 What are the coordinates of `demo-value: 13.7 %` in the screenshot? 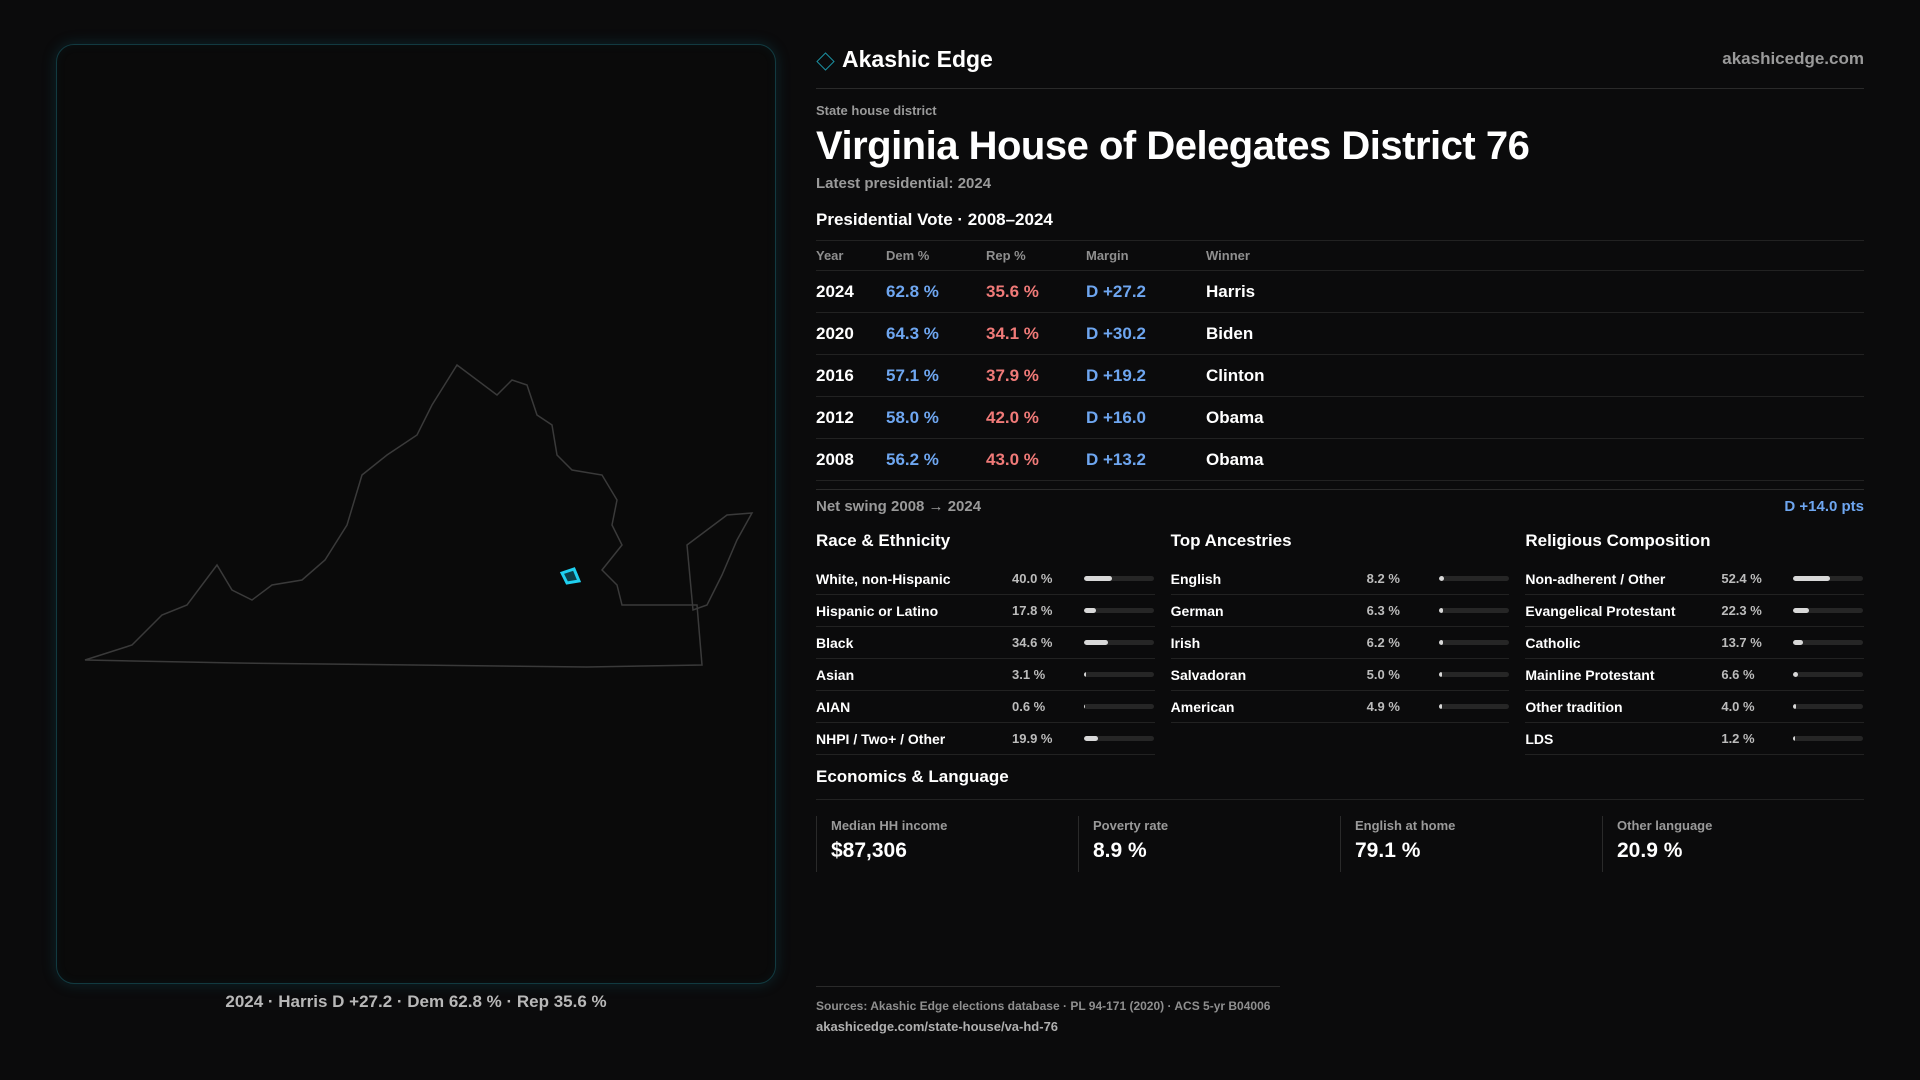 It's located at (1741, 642).